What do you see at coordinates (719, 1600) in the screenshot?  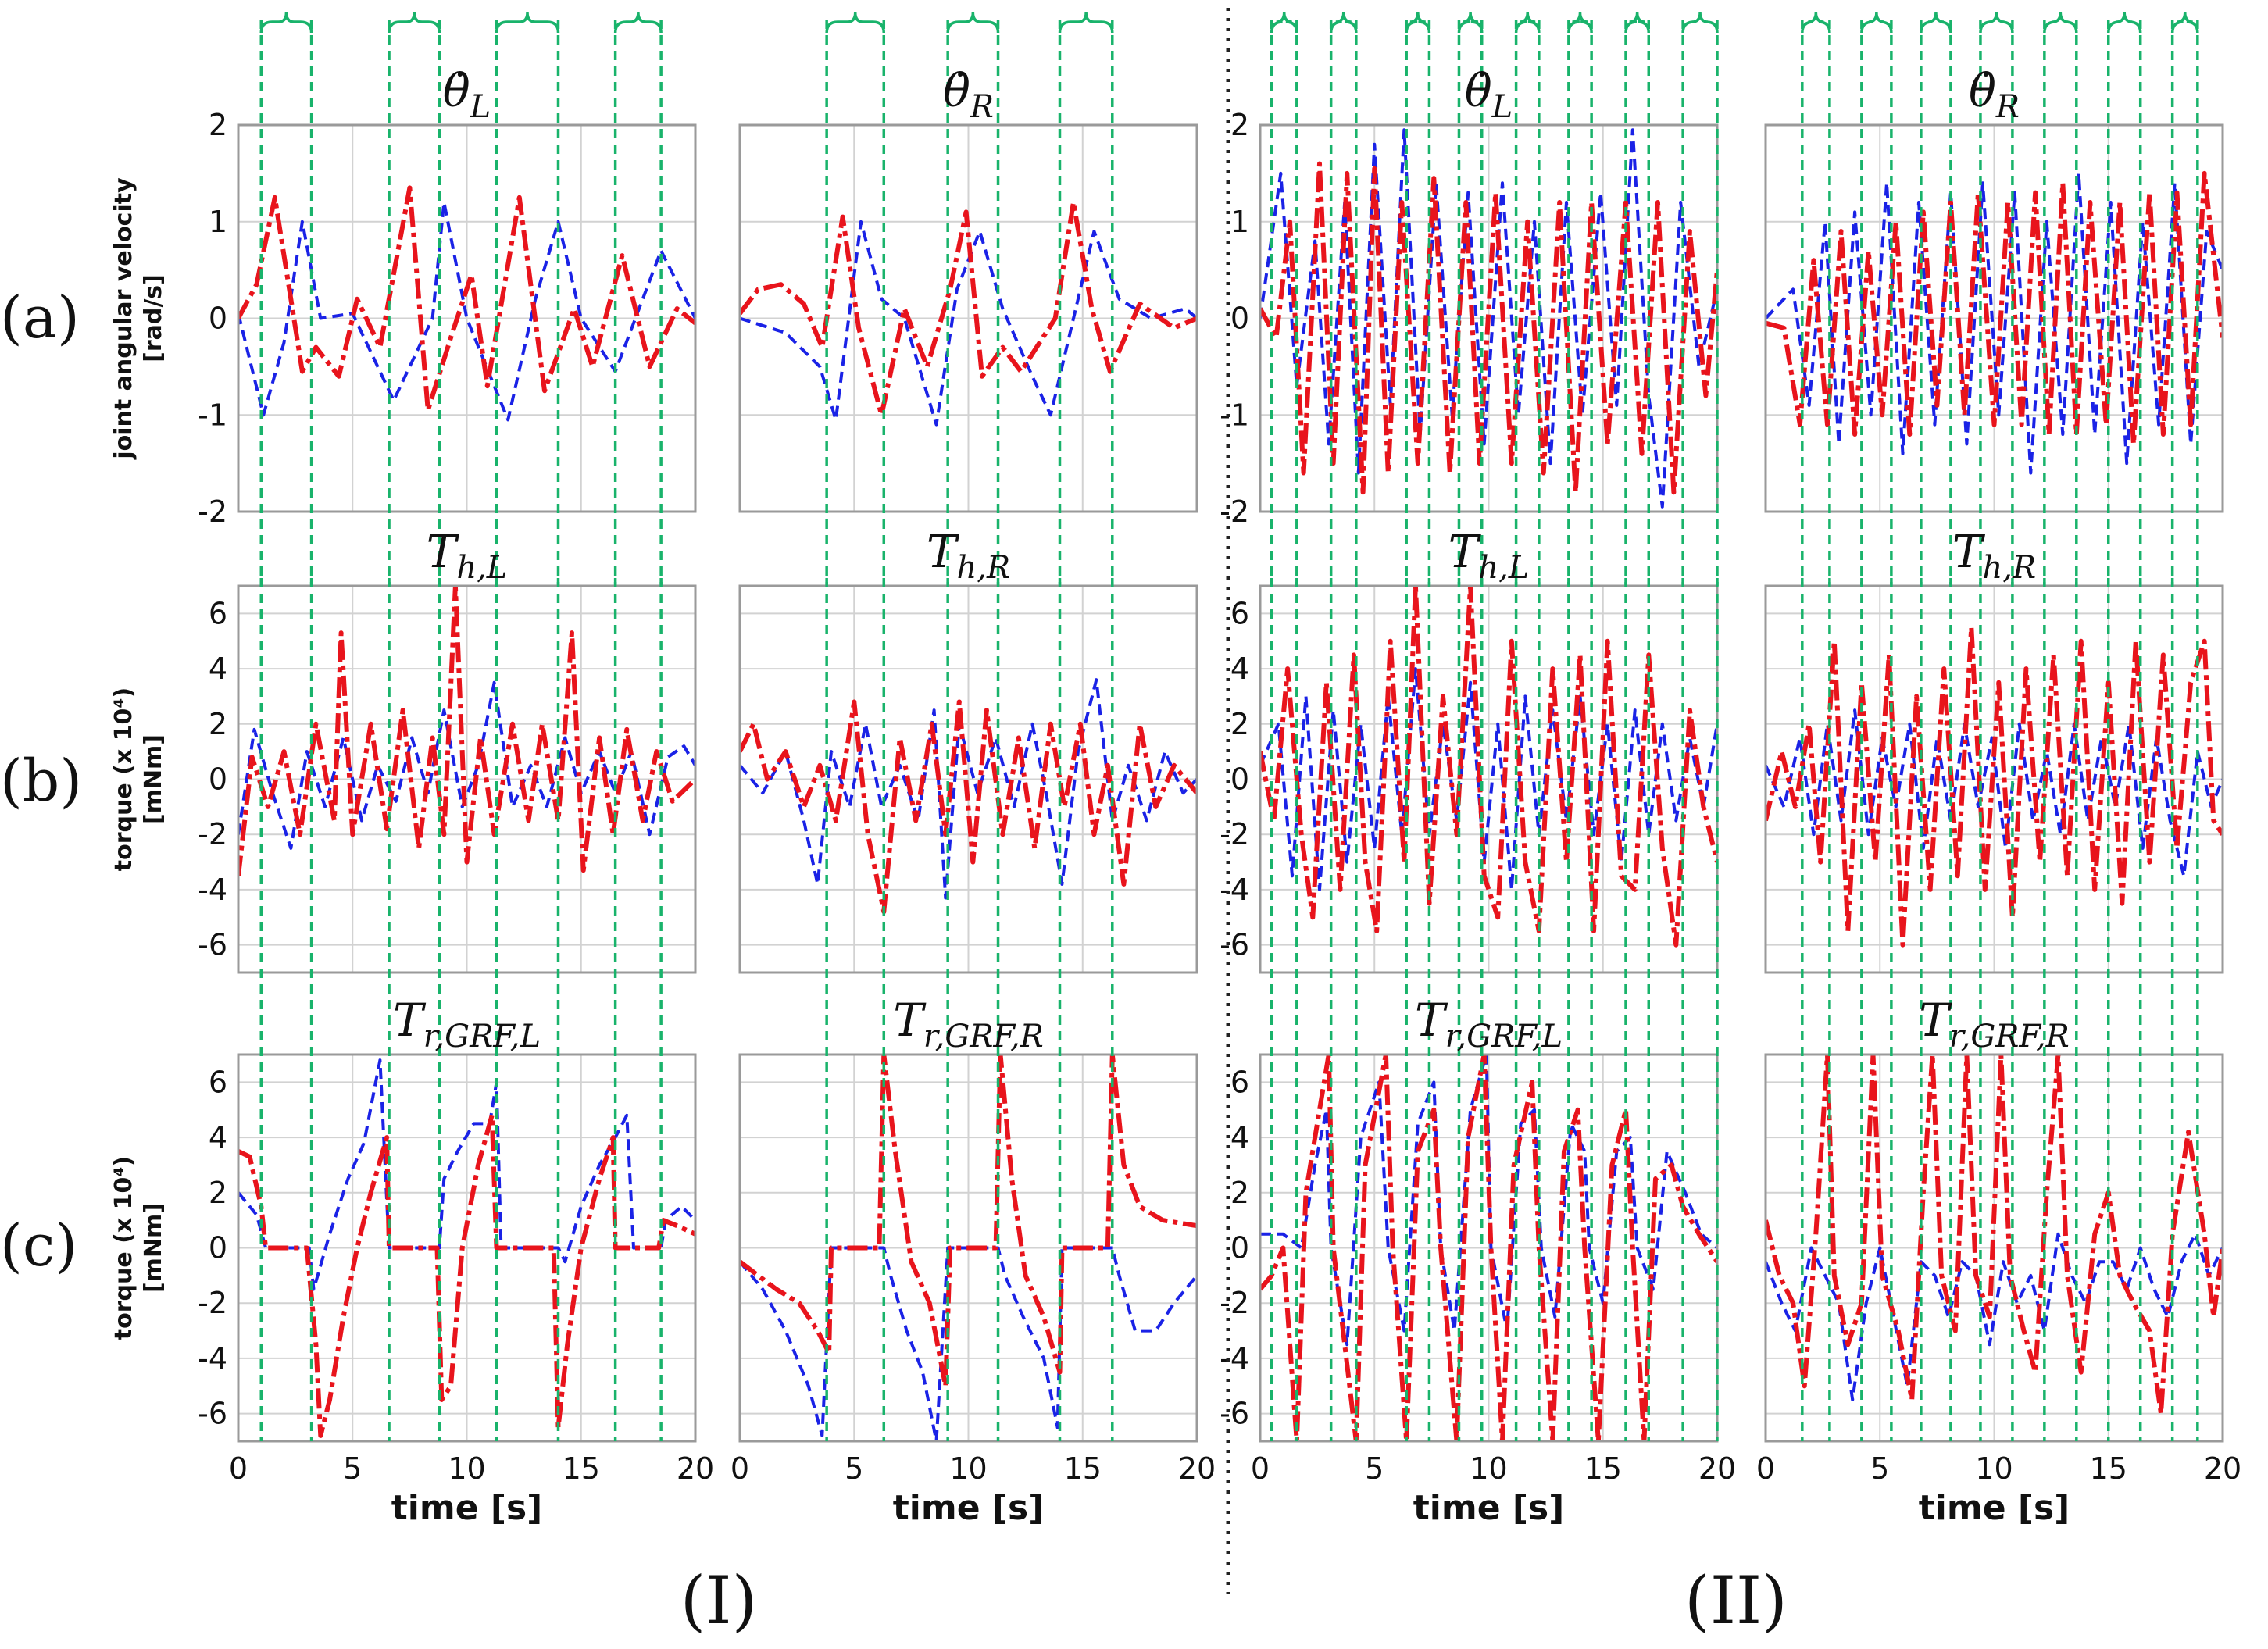 I see `group-label-I: (I)` at bounding box center [719, 1600].